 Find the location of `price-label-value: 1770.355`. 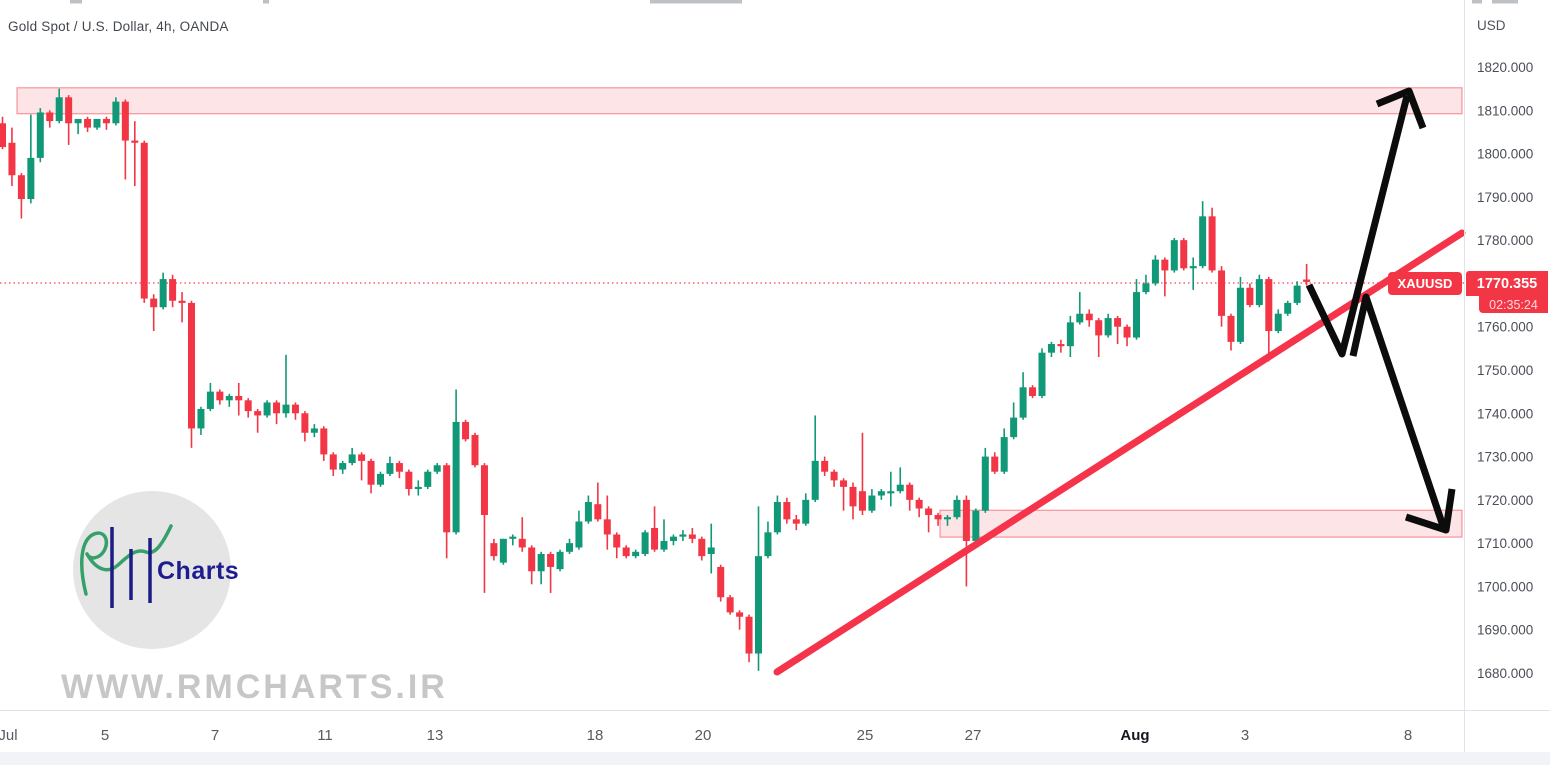

price-label-value: 1770.355 is located at coordinates (1507, 283).